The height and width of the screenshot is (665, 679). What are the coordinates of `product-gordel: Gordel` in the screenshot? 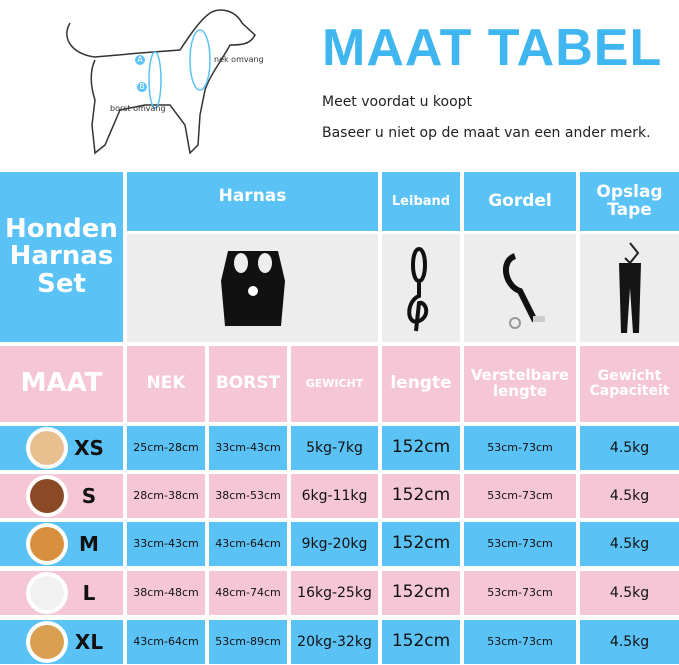 It's located at (520, 201).